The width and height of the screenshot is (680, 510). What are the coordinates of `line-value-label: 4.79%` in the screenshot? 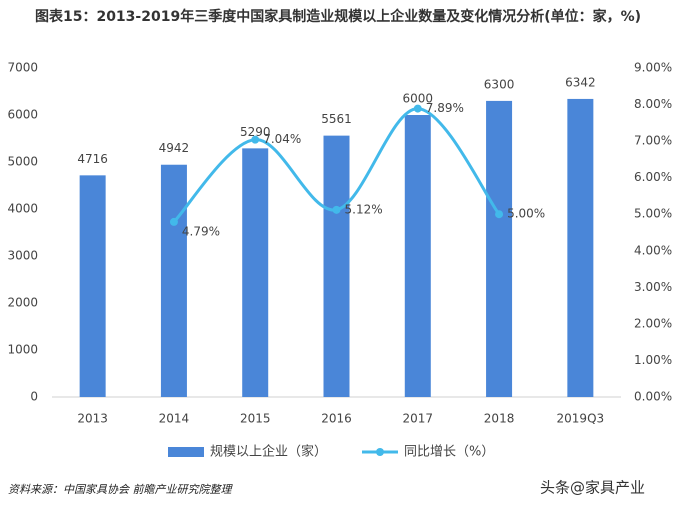 It's located at (201, 231).